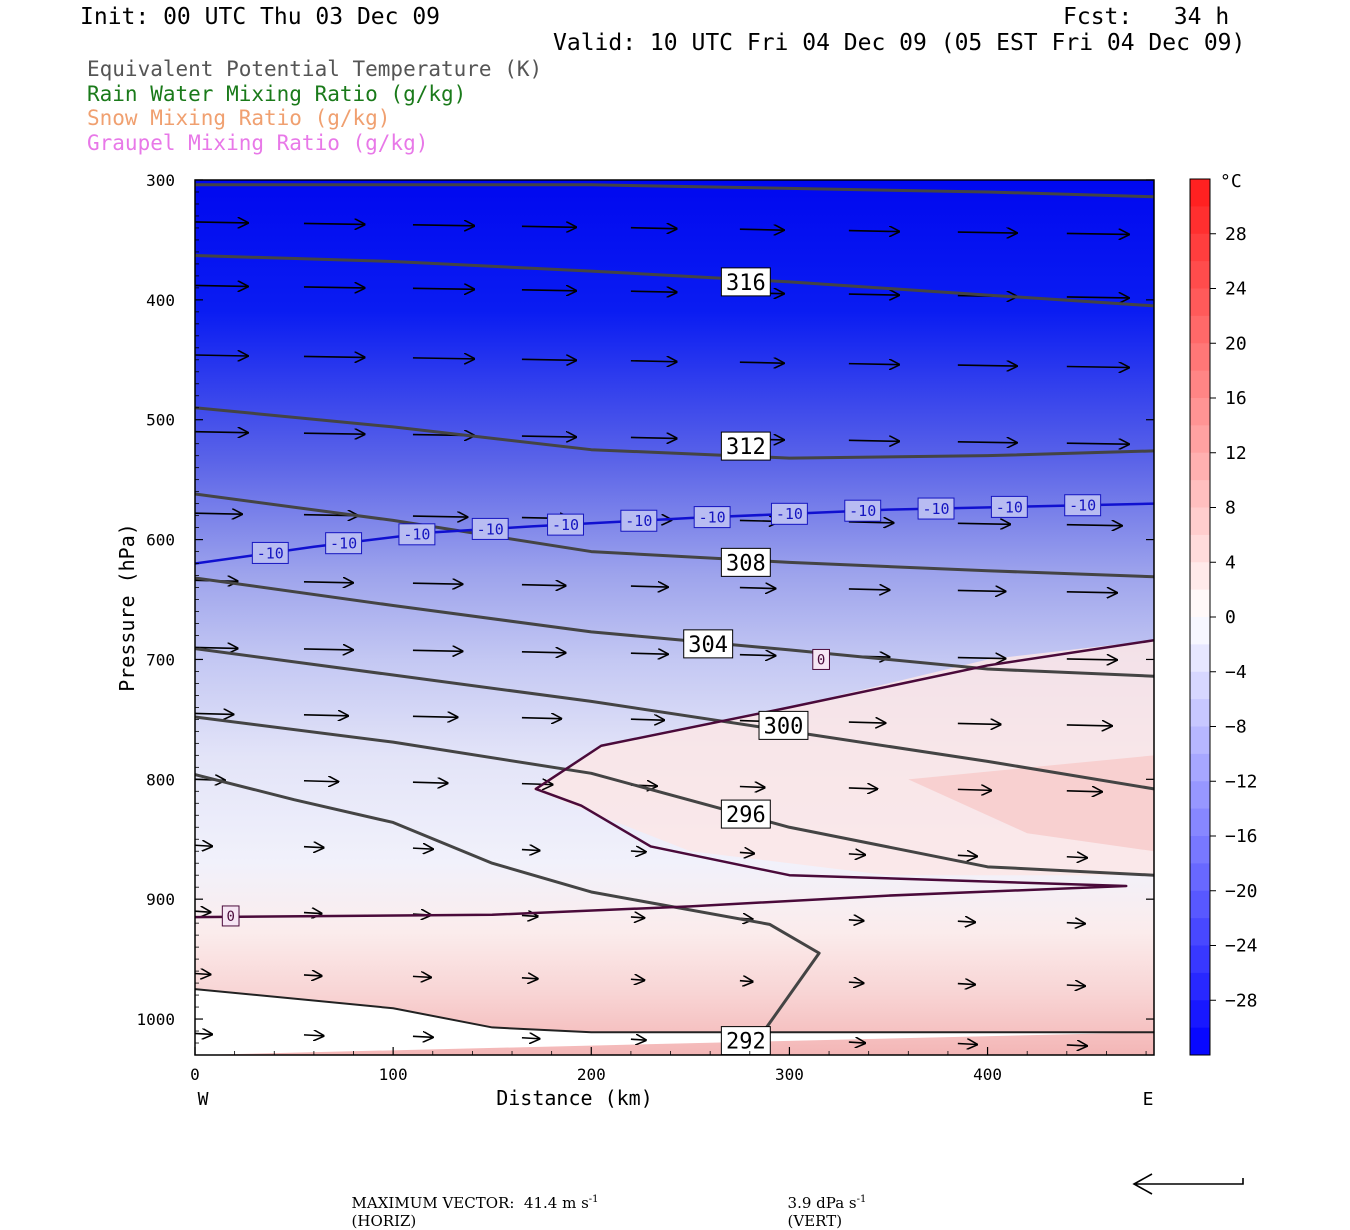 This screenshot has width=1350, height=1230. Describe the element at coordinates (239, 118) in the screenshot. I see `legend-snow: Snow Mixing Ratio (g/kg)` at that location.